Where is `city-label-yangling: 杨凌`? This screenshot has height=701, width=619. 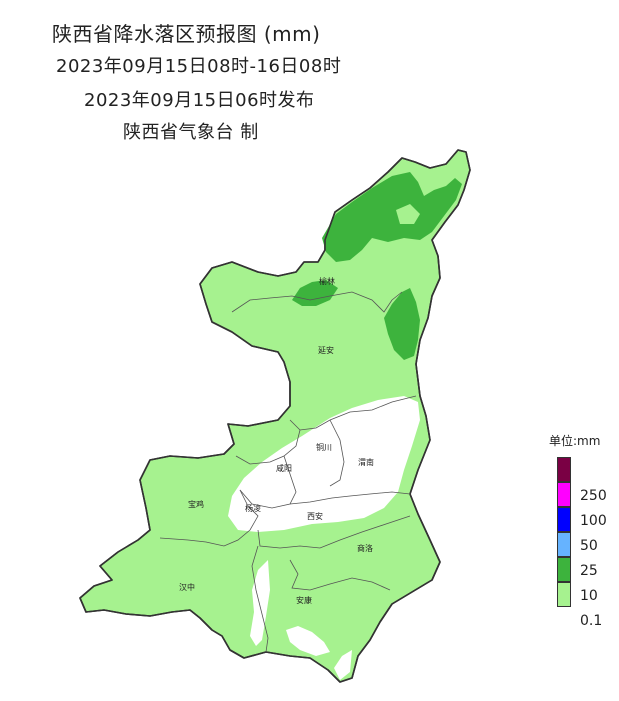
city-label-yangling: 杨凌 is located at coordinates (253, 508).